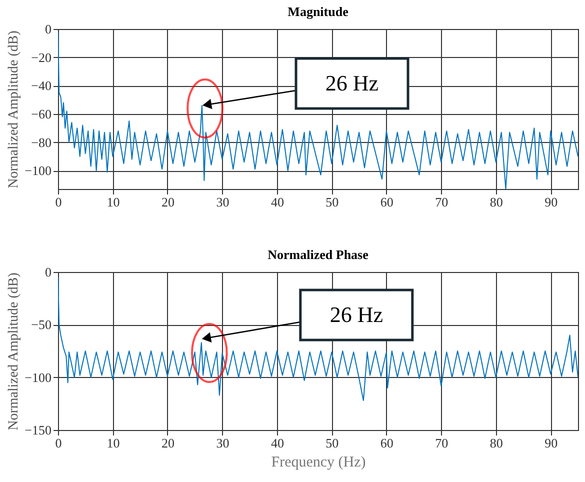  What do you see at coordinates (318, 254) in the screenshot?
I see `chart-title: Normalized Phase` at bounding box center [318, 254].